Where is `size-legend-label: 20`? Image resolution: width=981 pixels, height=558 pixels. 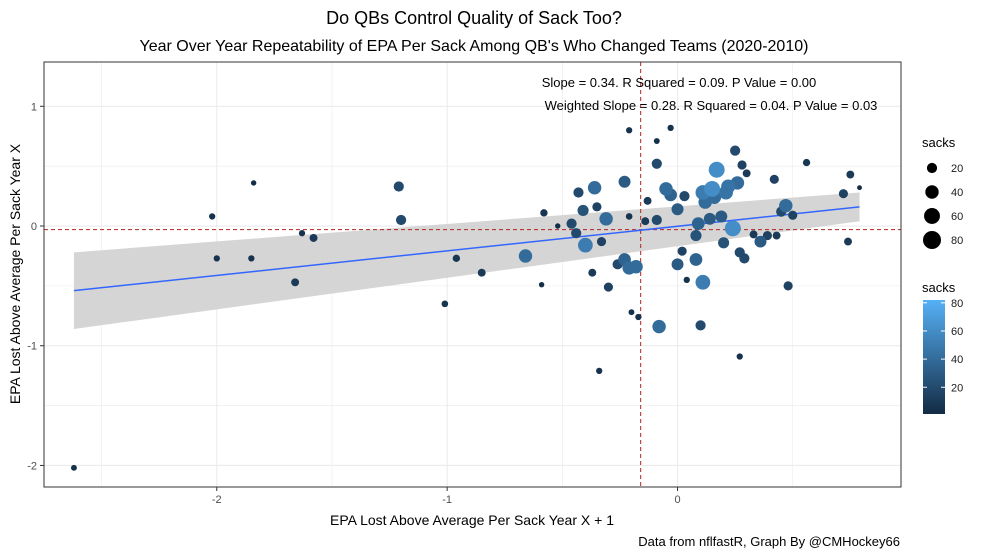 size-legend-label: 20 is located at coordinates (957, 169).